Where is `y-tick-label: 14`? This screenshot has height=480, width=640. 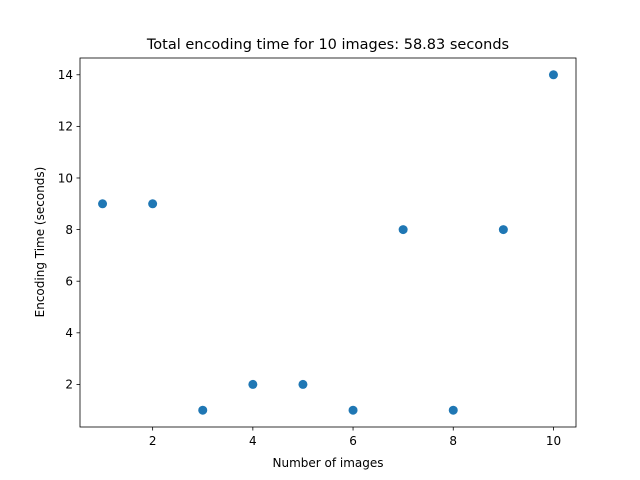
y-tick-label: 14 is located at coordinates (65, 75).